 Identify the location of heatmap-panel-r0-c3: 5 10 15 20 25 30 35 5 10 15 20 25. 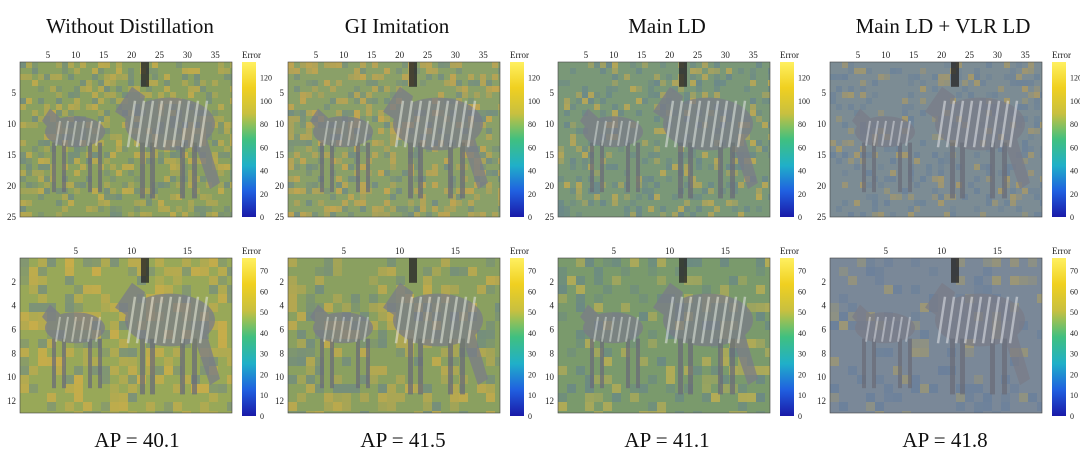
(930, 136).